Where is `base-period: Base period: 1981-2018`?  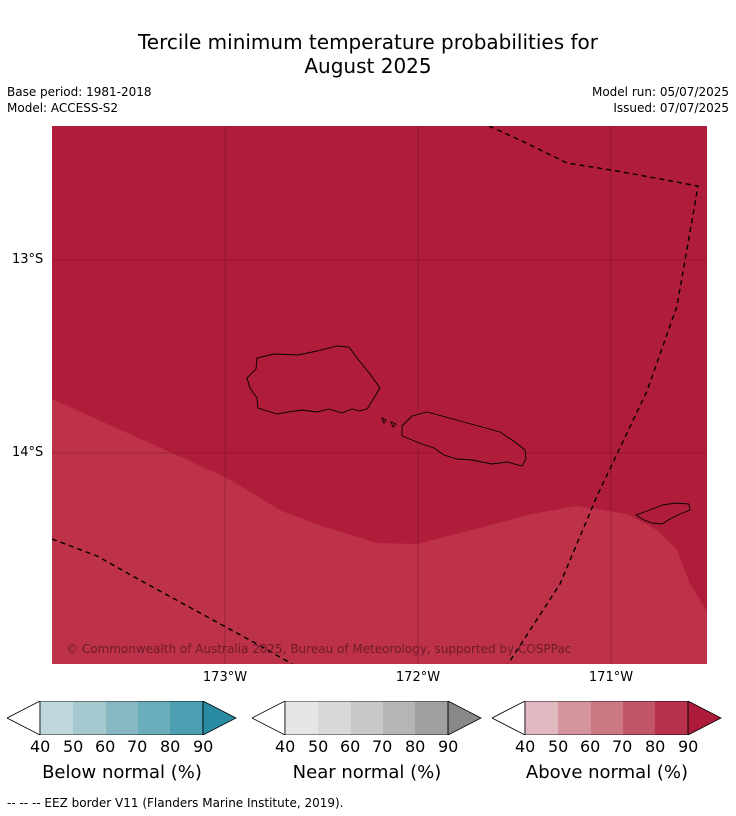
base-period: Base period: 1981-2018 is located at coordinates (79, 92).